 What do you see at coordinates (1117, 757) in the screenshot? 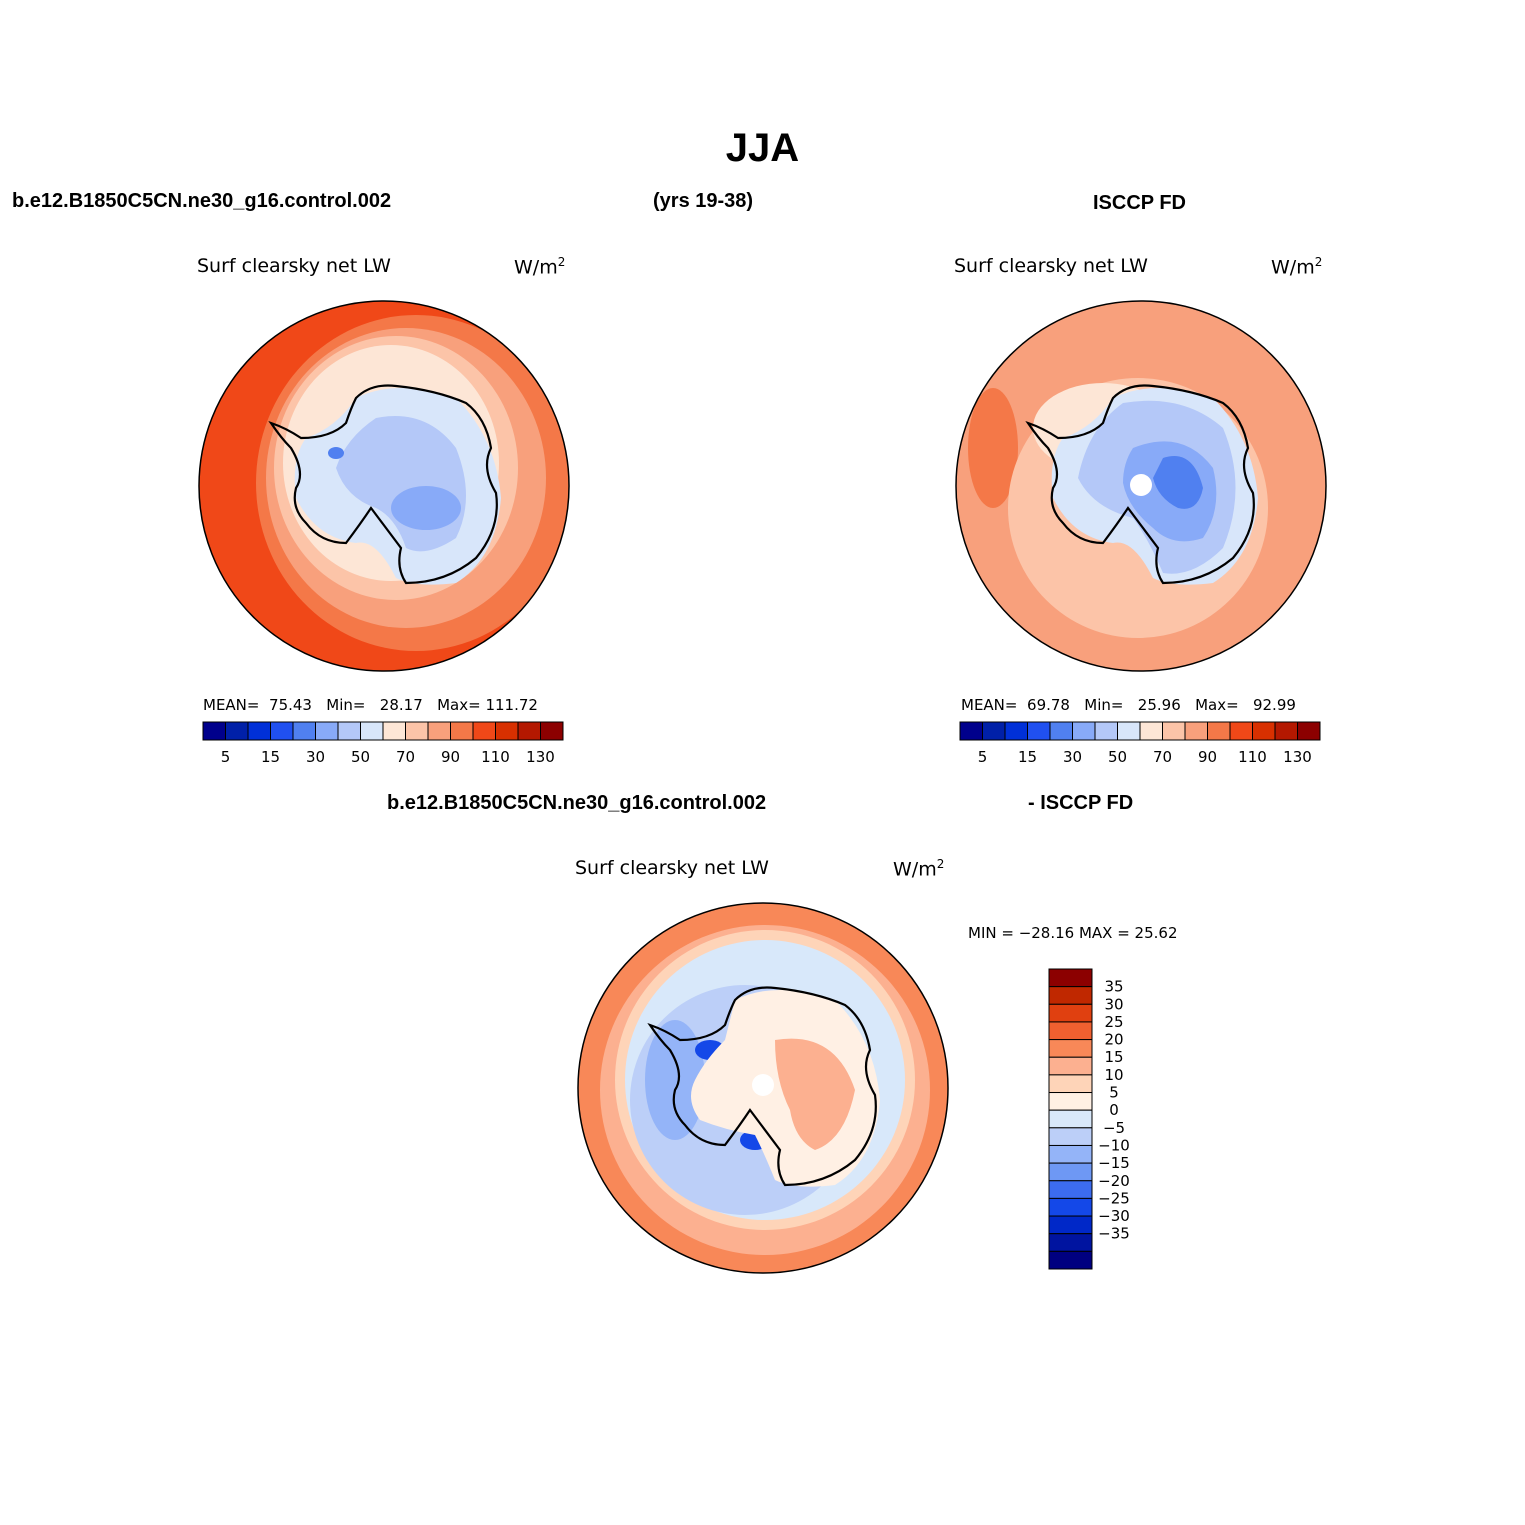
I see `obs-colorbar-tick-label: 50` at bounding box center [1117, 757].